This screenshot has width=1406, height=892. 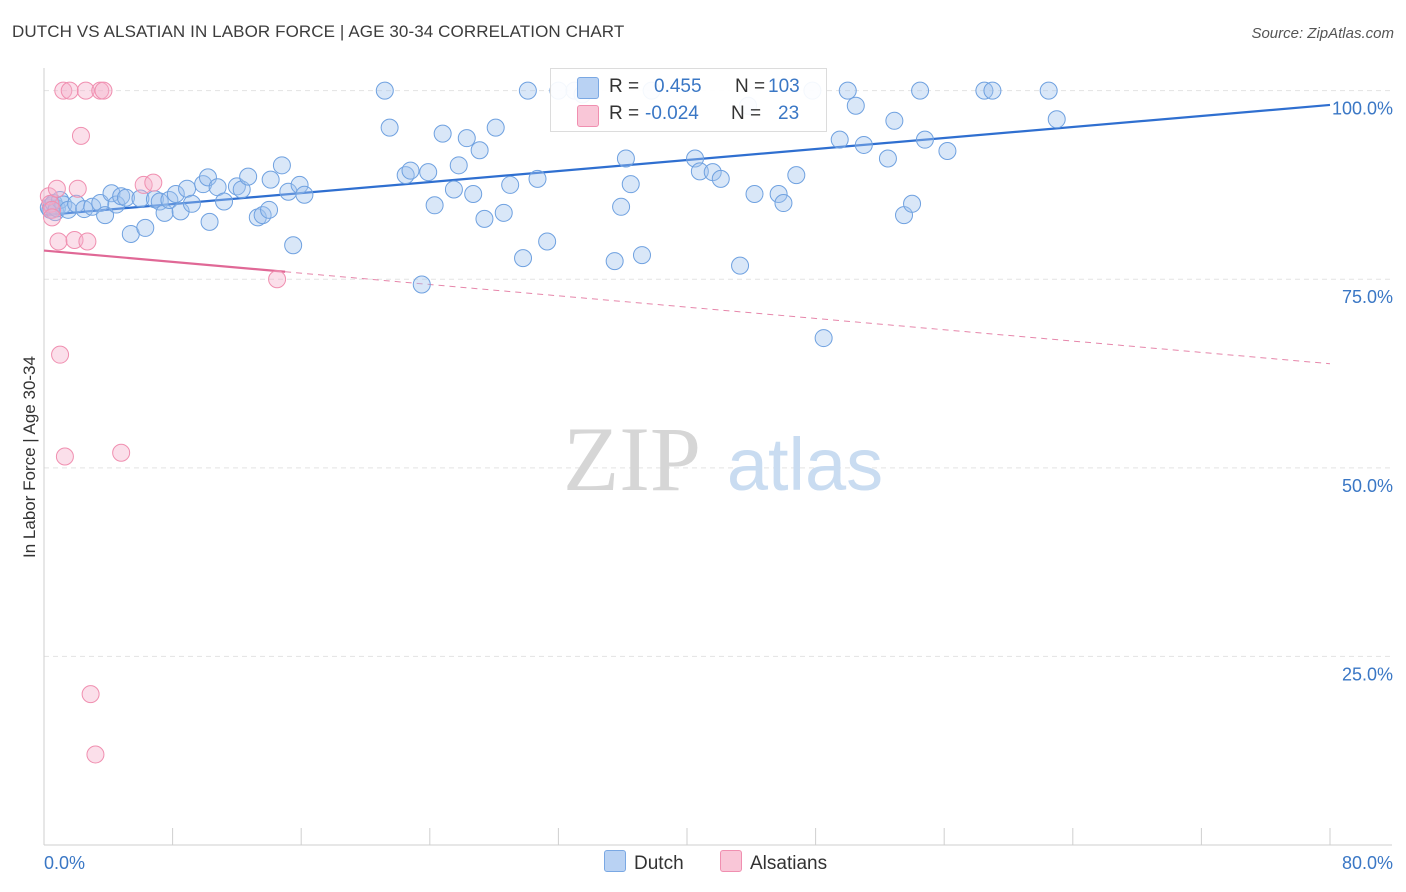 I want to click on dutch-r-value: 0.455, so click(x=678, y=86).